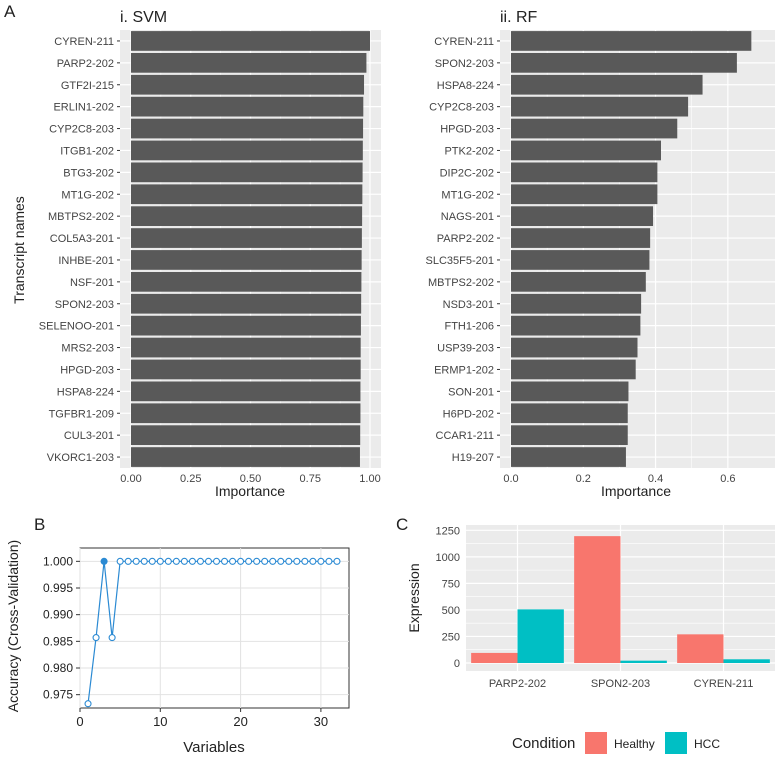  I want to click on rf-y-tick-label: SPON2-203, so click(464, 64).